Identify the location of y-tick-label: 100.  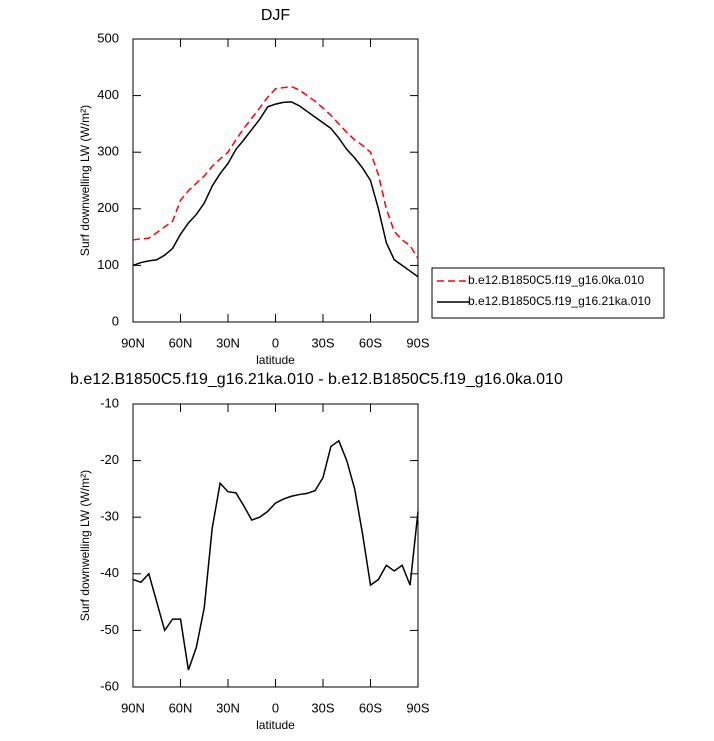
(108, 264).